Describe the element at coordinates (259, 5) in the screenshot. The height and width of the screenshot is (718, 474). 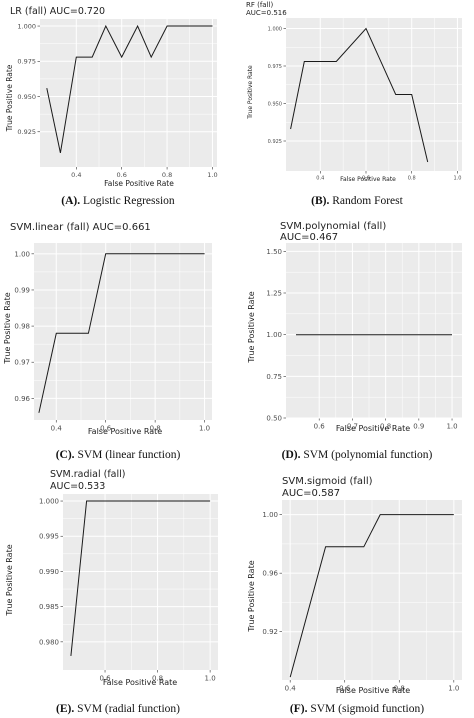
I see `panel-b-title: RF (fall)` at that location.